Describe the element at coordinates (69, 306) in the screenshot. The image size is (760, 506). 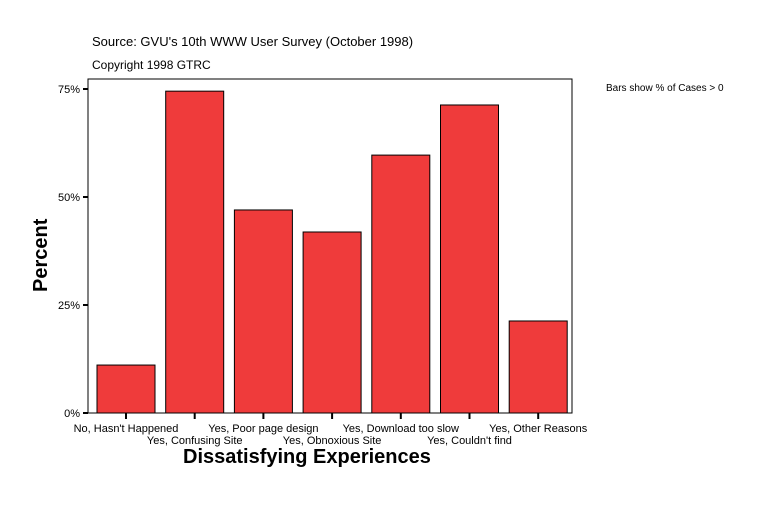
I see `y-tick-label: 25%` at that location.